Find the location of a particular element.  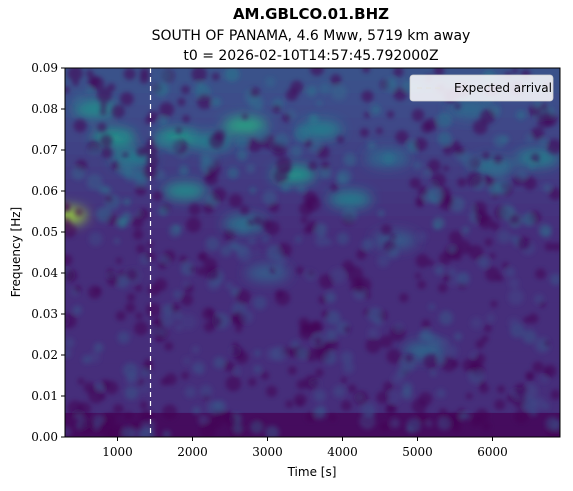

chart-title: AM.GBLCO.01.BHZ is located at coordinates (311, 14).